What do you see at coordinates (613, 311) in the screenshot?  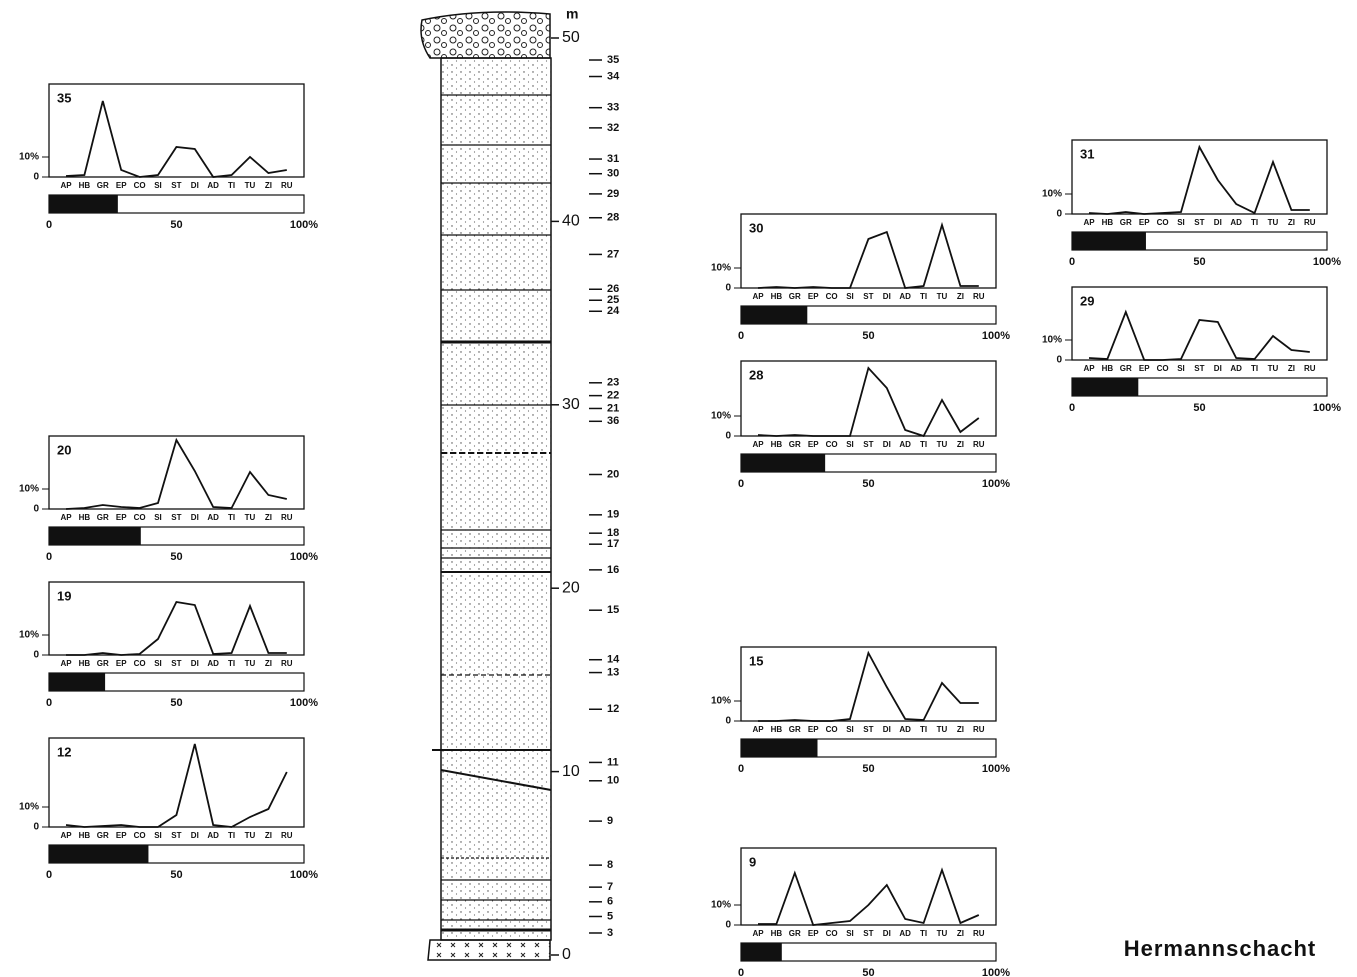 I see `sample-label: 24` at bounding box center [613, 311].